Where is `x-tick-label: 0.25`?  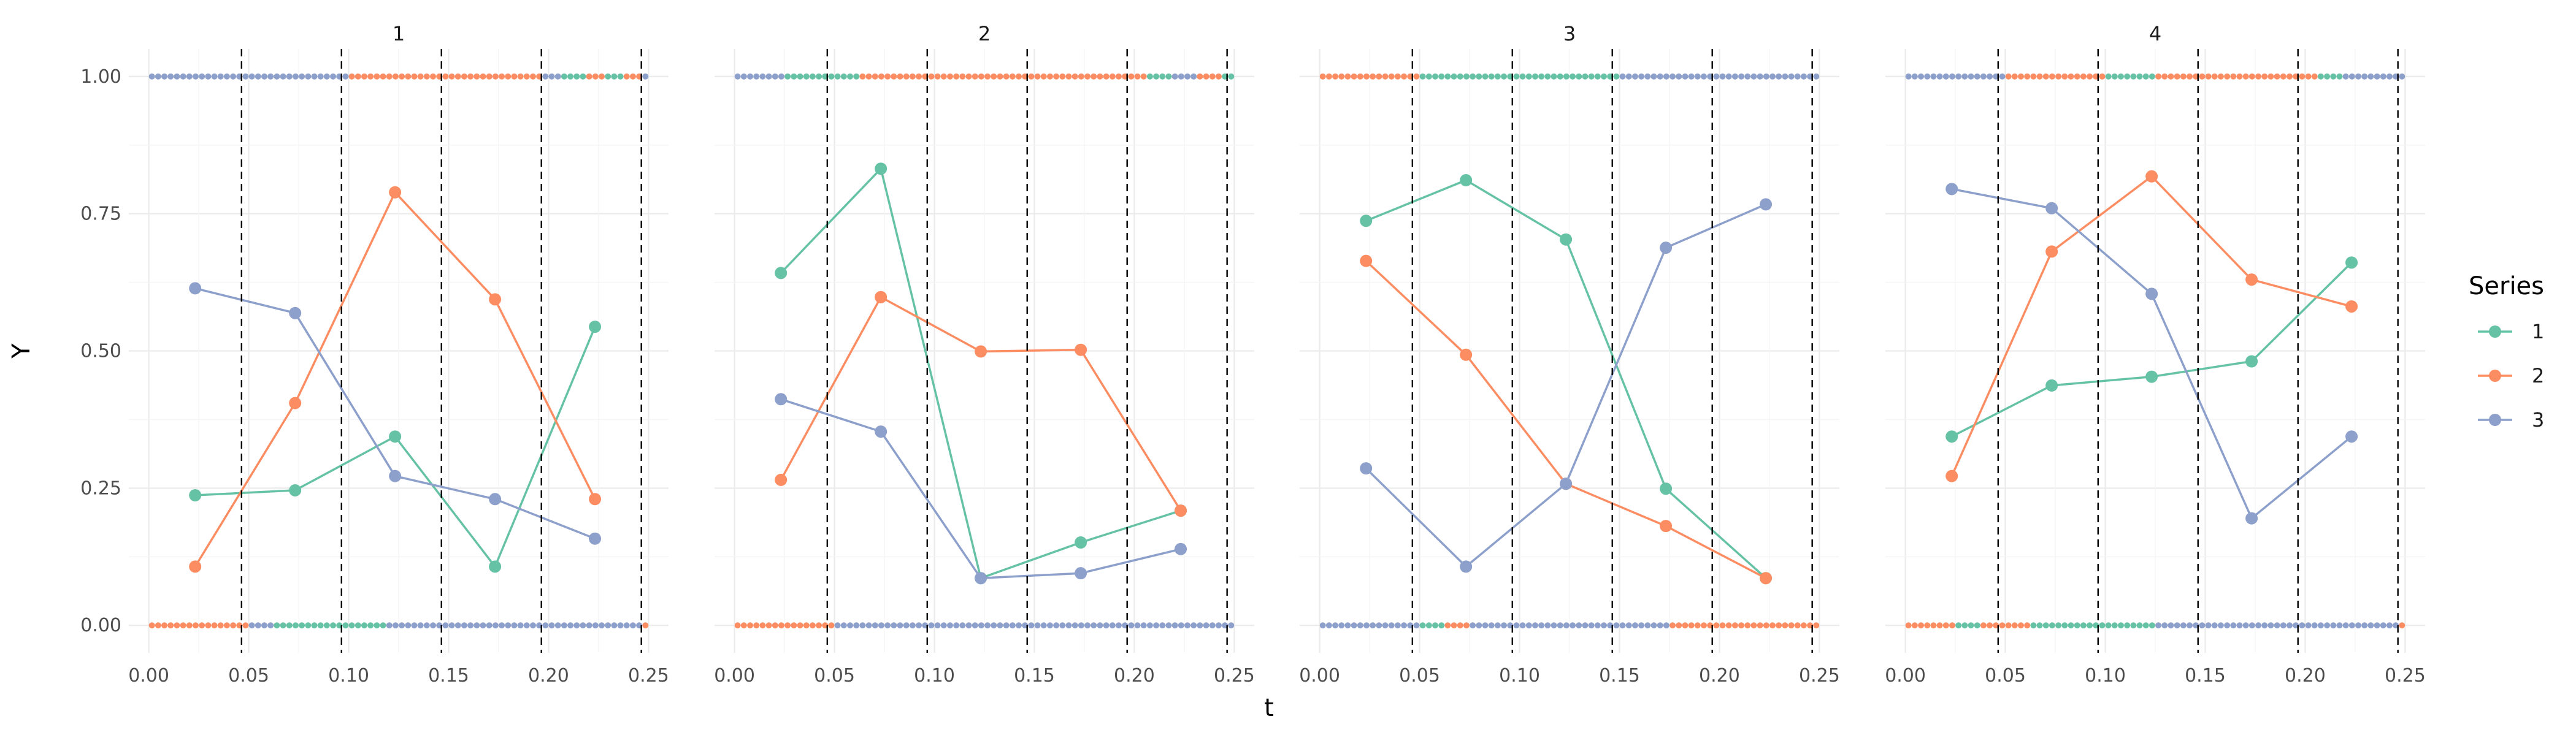
x-tick-label: 0.25 is located at coordinates (2405, 676).